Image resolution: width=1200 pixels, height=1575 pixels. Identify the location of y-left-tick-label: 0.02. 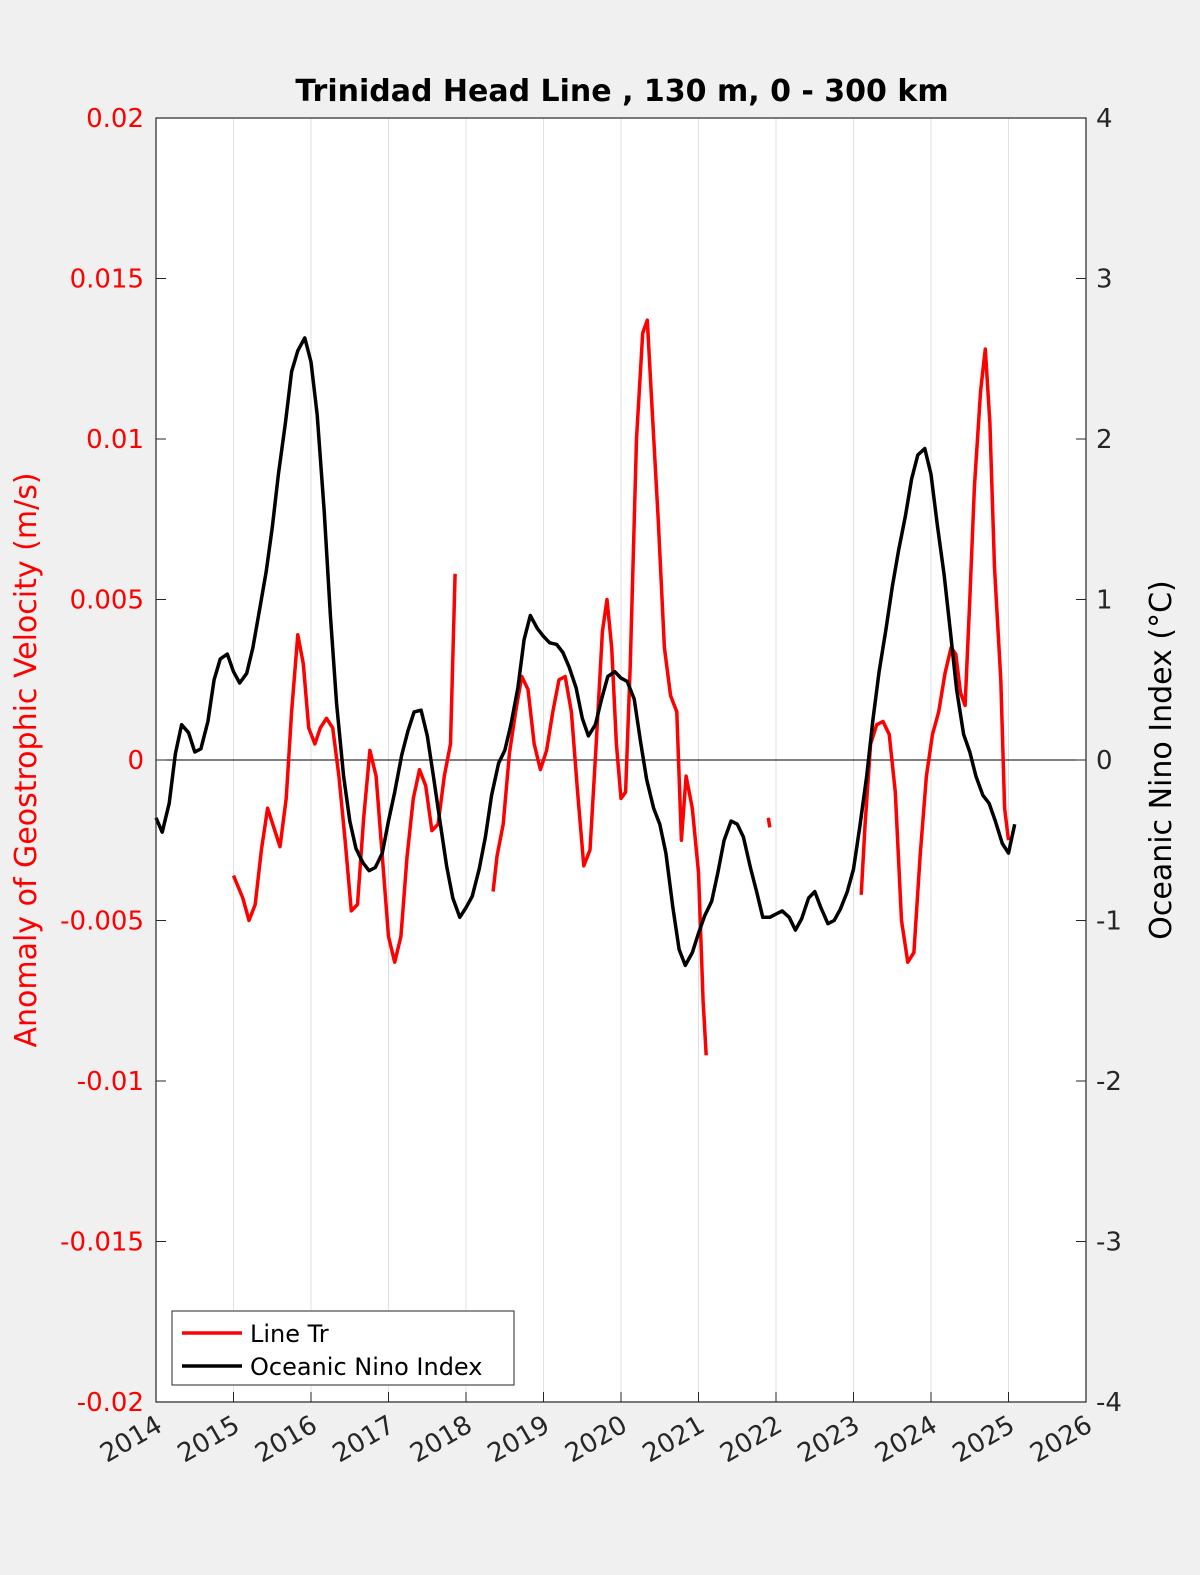
(115, 119).